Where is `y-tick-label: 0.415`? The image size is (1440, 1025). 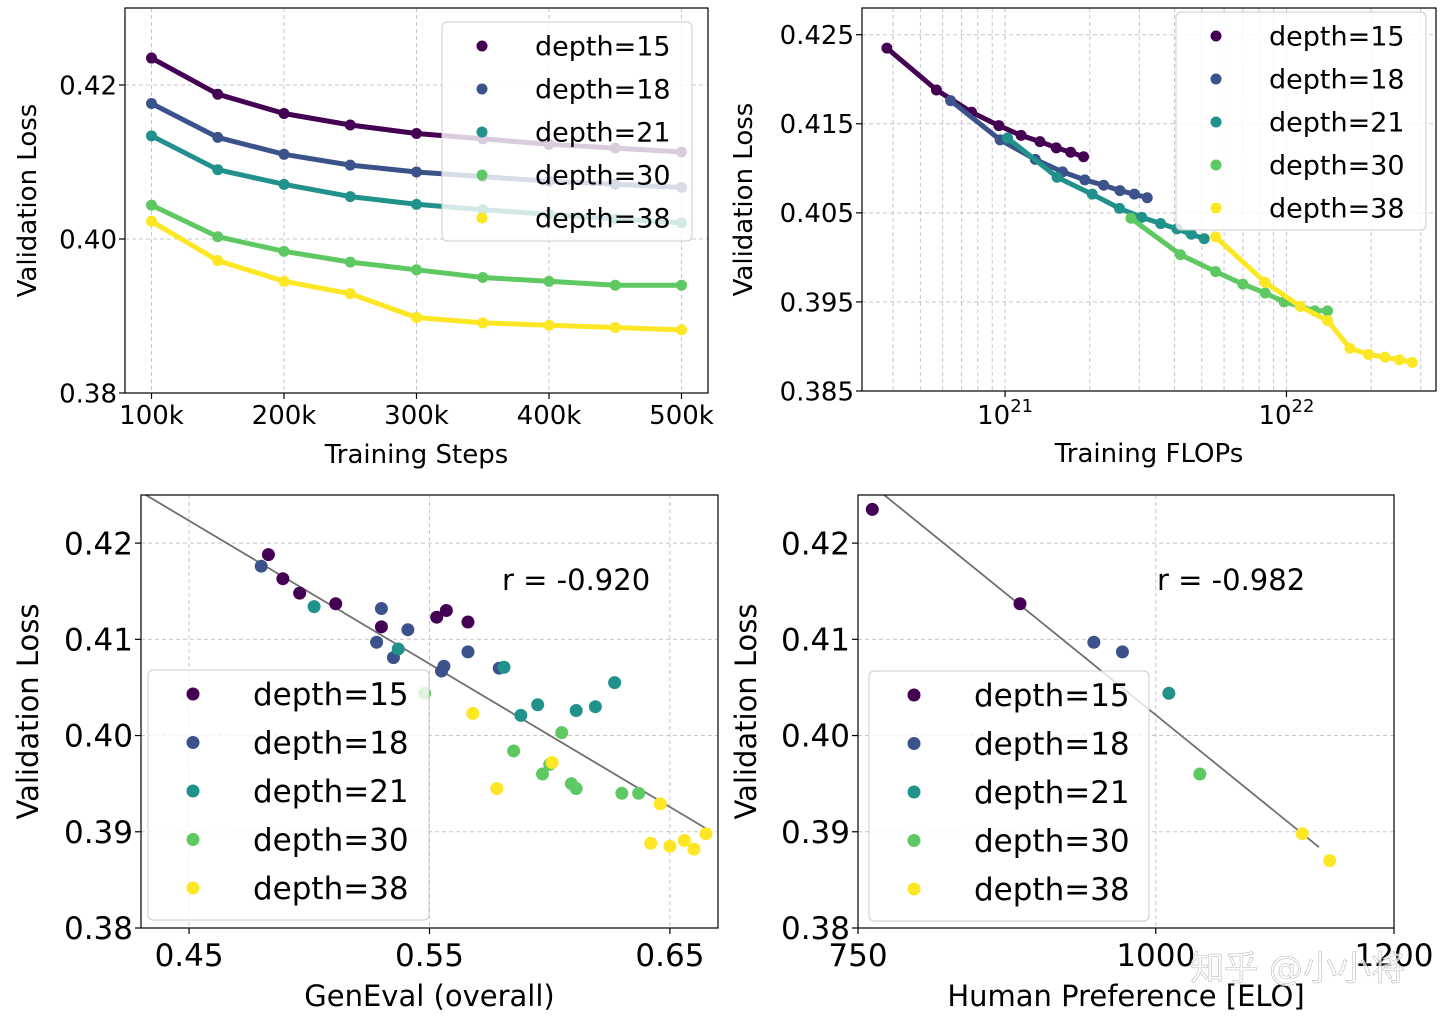 y-tick-label: 0.415 is located at coordinates (817, 125).